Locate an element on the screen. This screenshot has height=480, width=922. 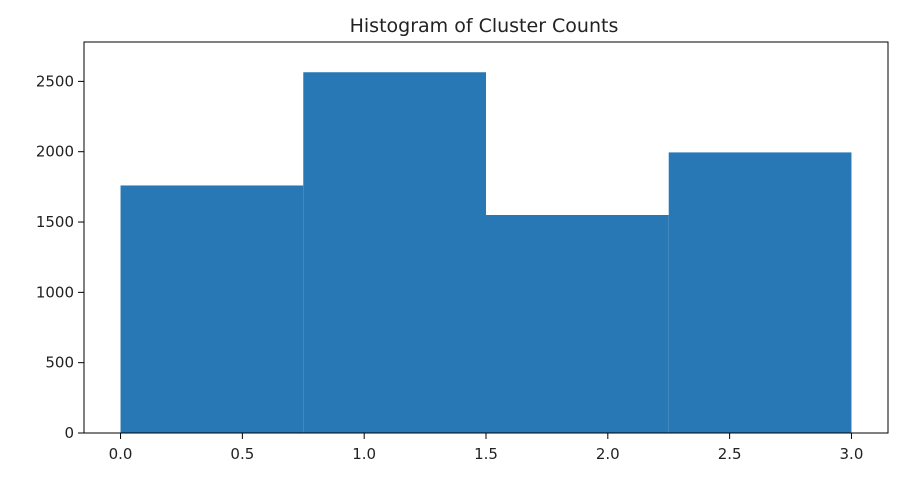
y-tick-label: 1000 is located at coordinates (55, 292).